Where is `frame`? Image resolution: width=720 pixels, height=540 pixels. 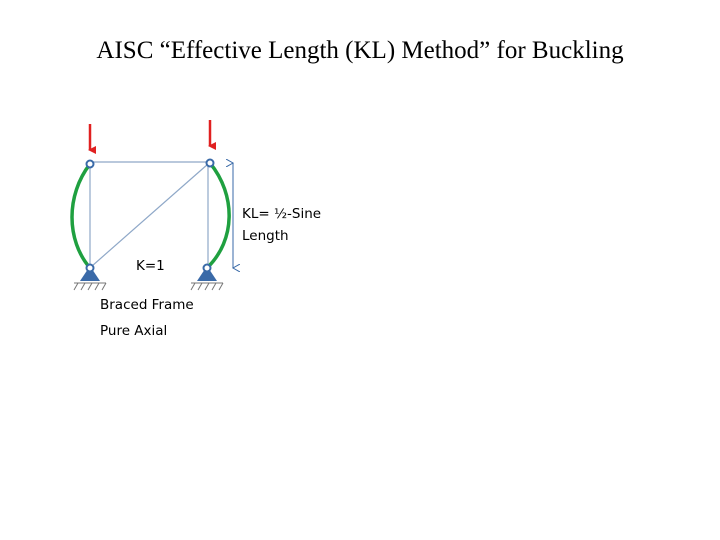 frame is located at coordinates (151, 205).